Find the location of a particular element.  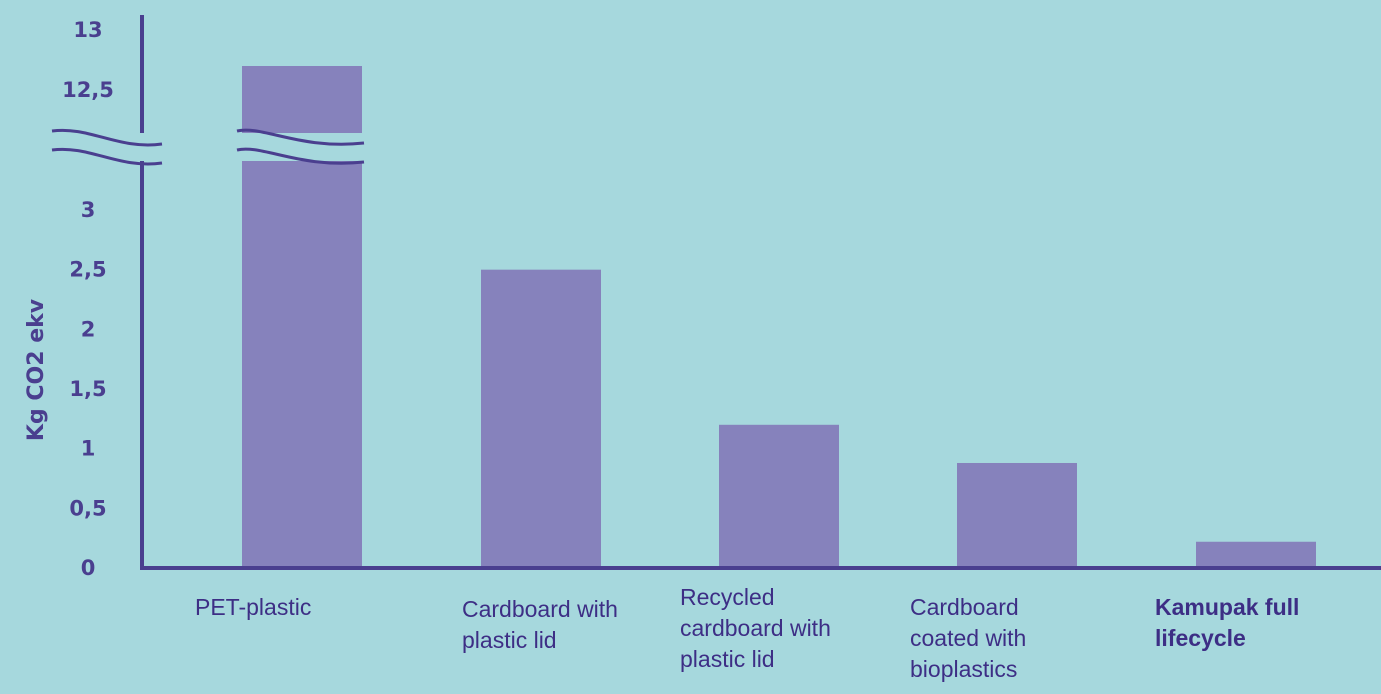

y-tick-label: 2 is located at coordinates (88, 329).